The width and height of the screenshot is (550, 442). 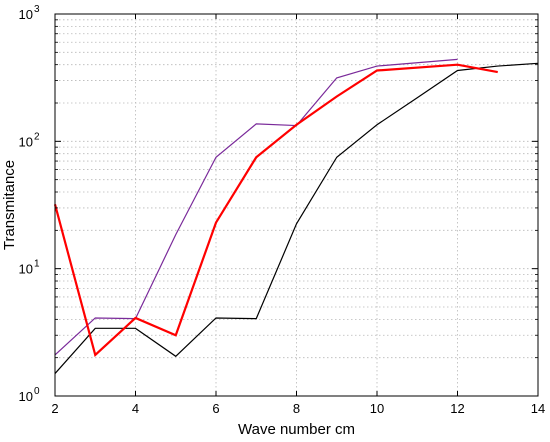 I want to click on y-tick-label-exponent: 0, so click(x=37, y=391).